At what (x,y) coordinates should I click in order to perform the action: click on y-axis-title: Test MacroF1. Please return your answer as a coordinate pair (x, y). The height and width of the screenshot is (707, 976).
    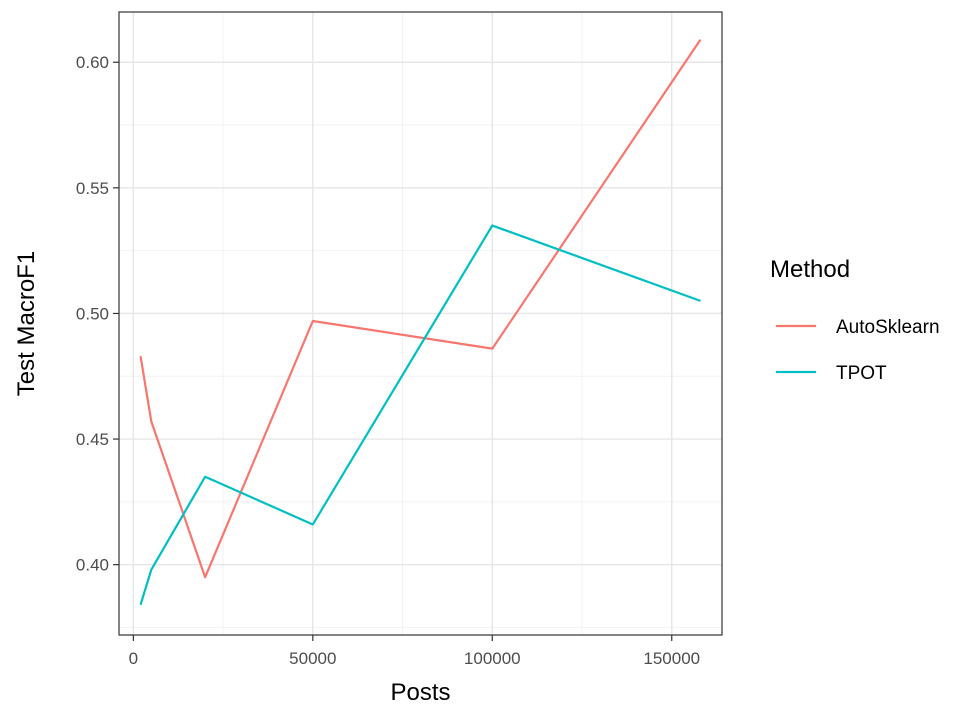
    Looking at the image, I should click on (26, 323).